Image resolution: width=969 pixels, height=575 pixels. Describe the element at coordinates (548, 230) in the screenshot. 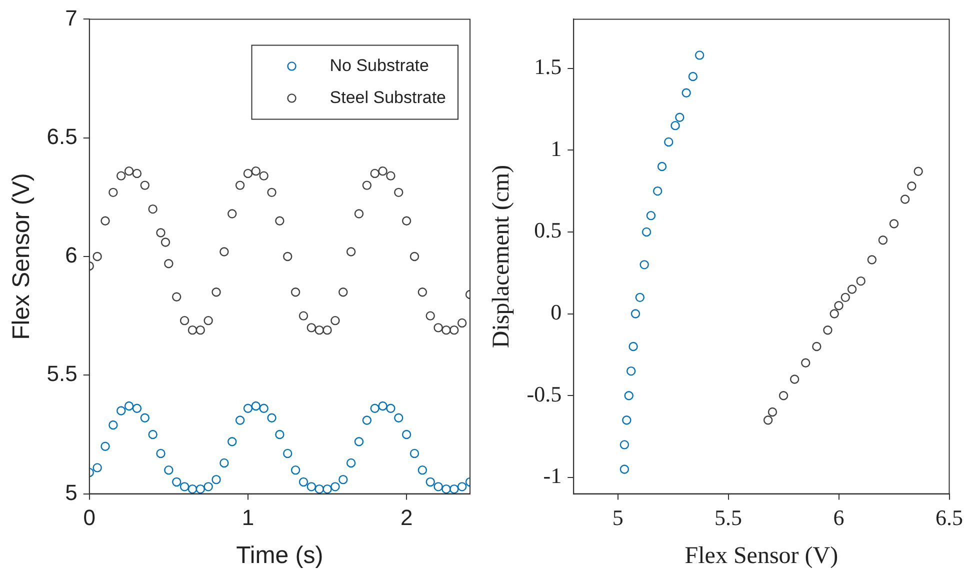

I see `y-tick-label: 0.5` at that location.